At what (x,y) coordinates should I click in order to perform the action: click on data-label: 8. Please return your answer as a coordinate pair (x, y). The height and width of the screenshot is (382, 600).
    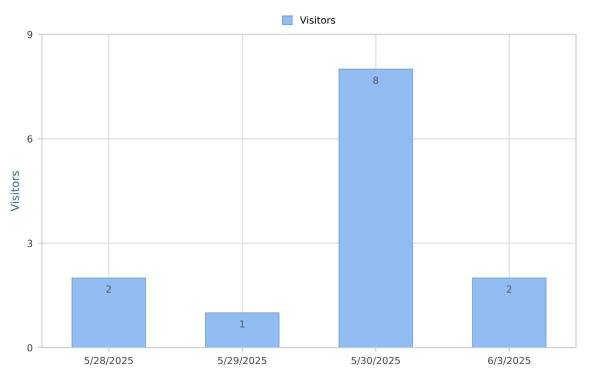
    Looking at the image, I should click on (375, 80).